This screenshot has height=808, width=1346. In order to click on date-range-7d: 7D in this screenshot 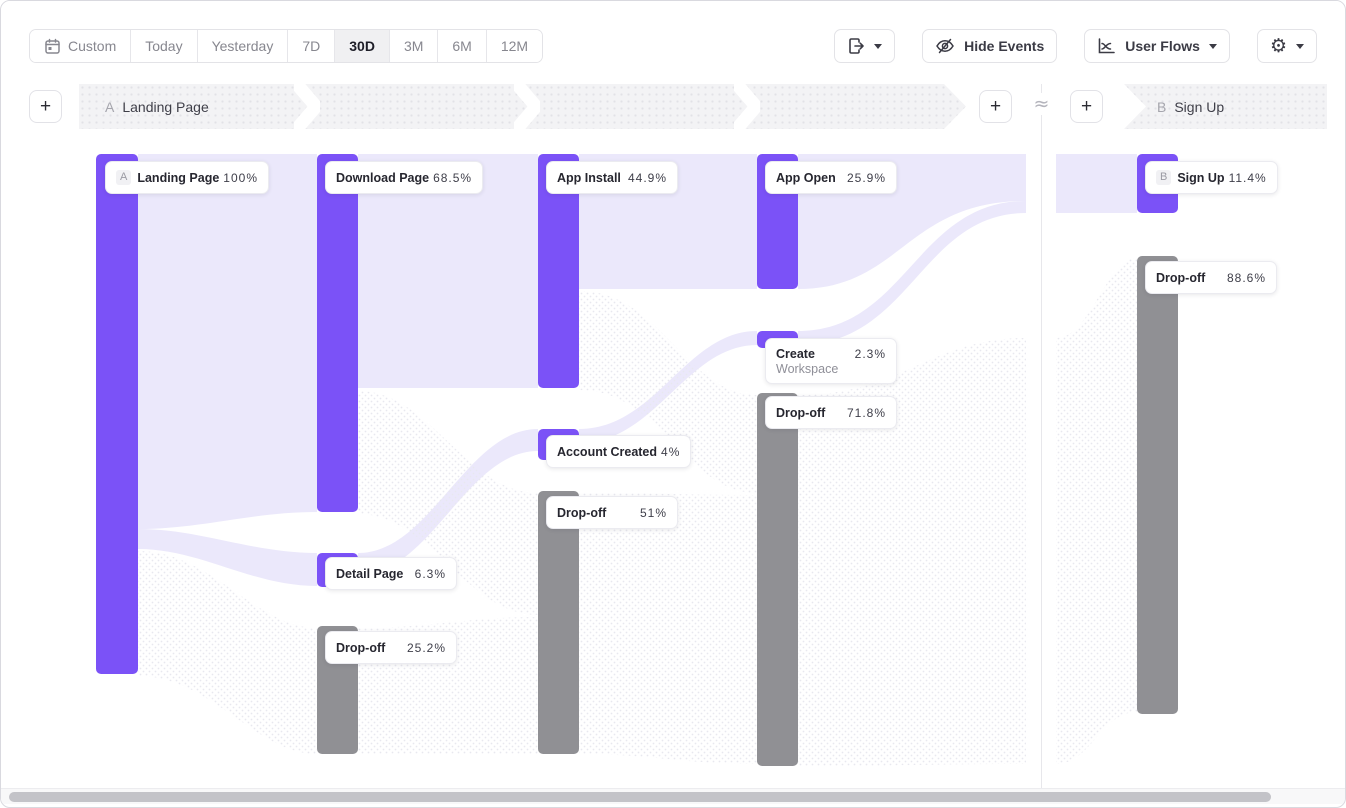, I will do `click(312, 46)`.